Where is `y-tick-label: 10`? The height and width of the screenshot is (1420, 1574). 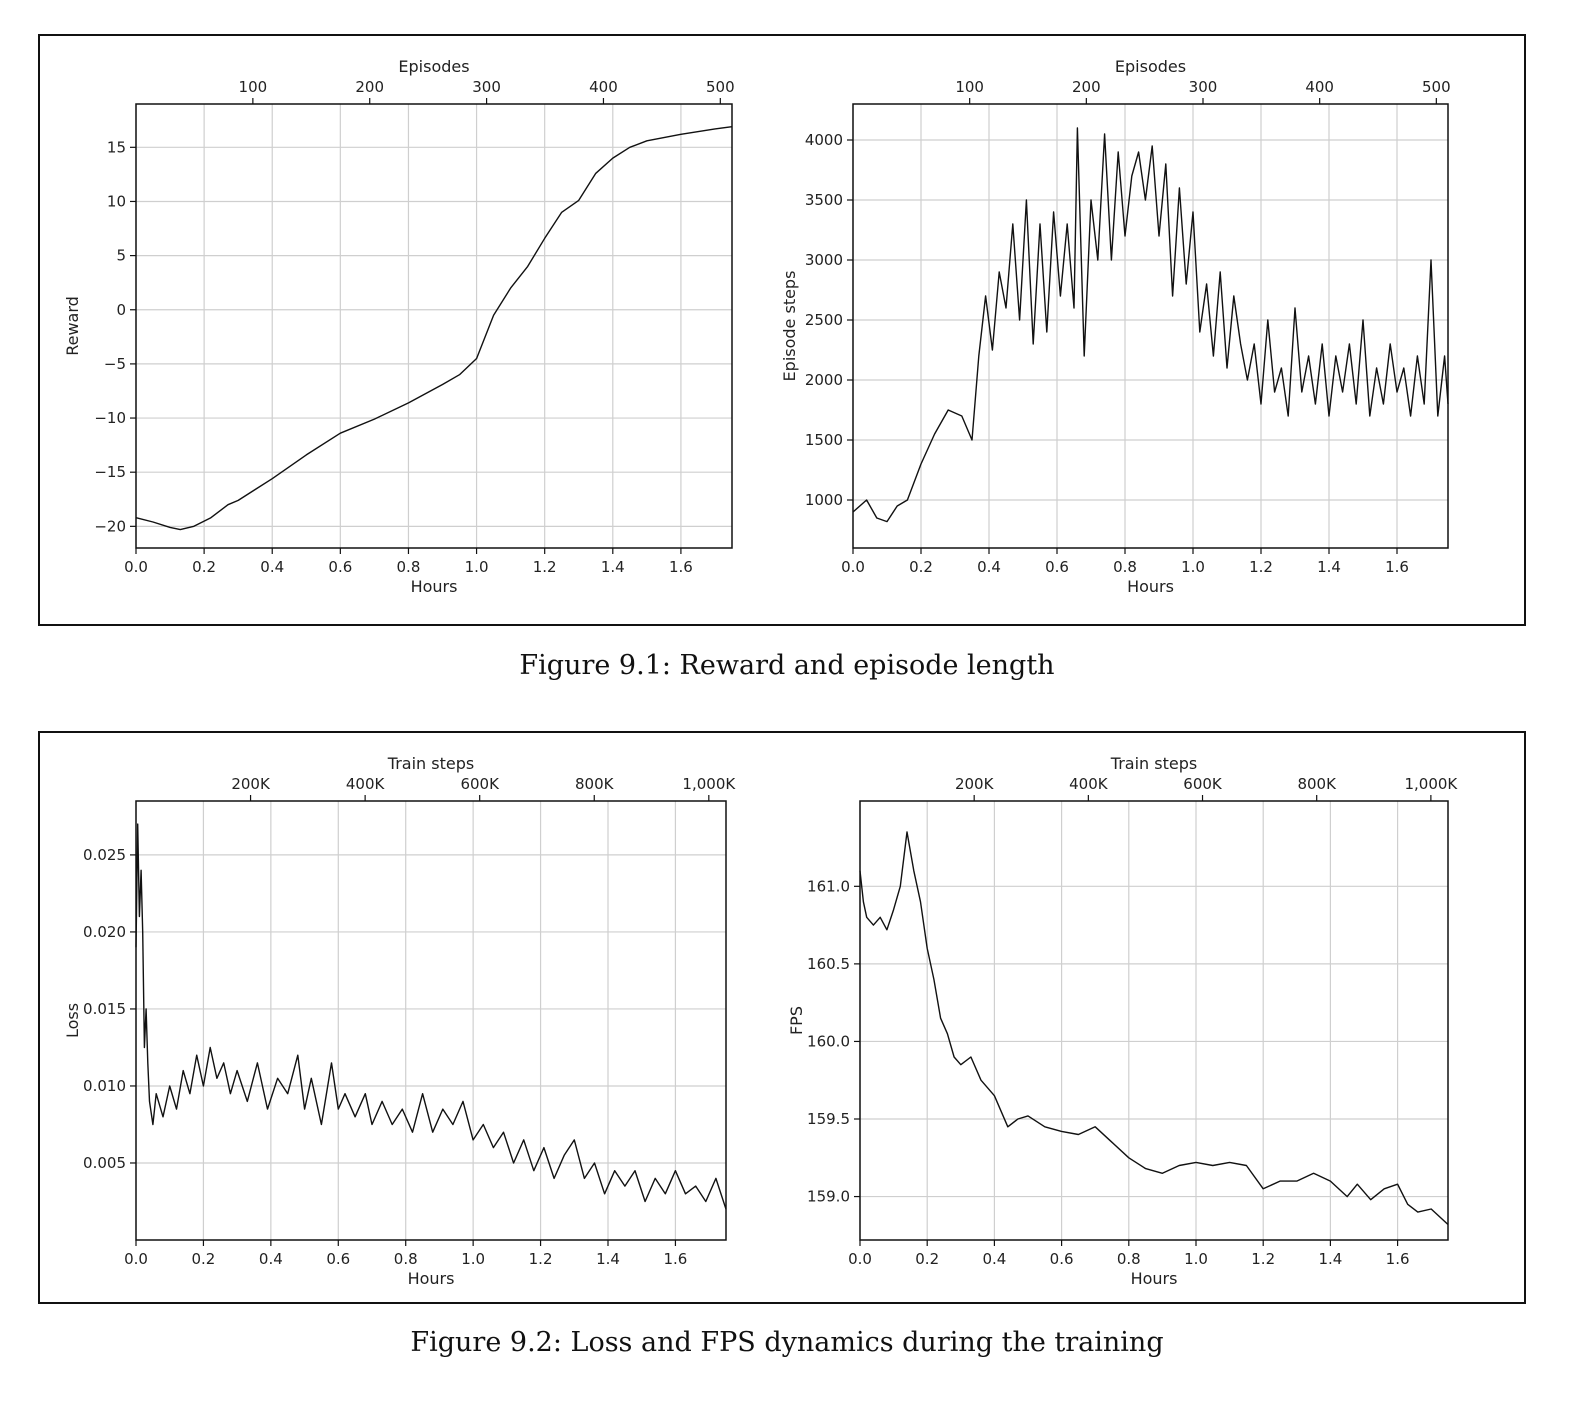 y-tick-label: 10 is located at coordinates (116, 201).